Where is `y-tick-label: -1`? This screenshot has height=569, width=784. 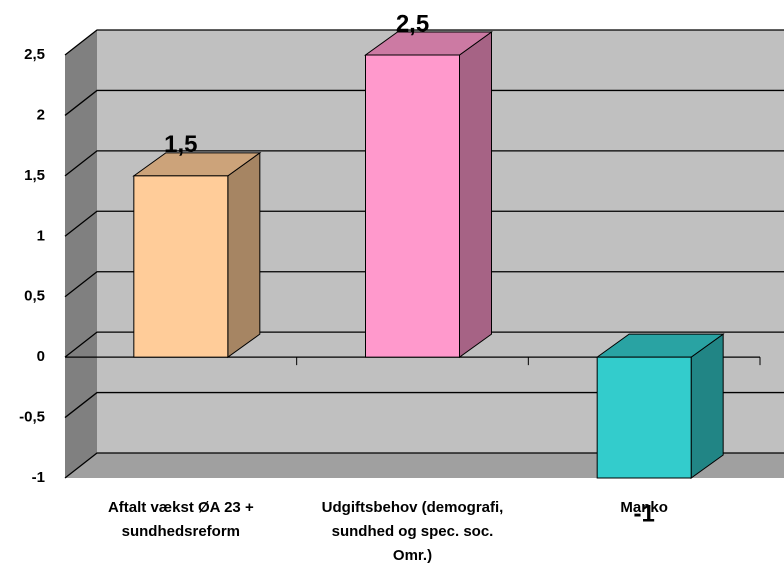
y-tick-label: -1 is located at coordinates (38, 477).